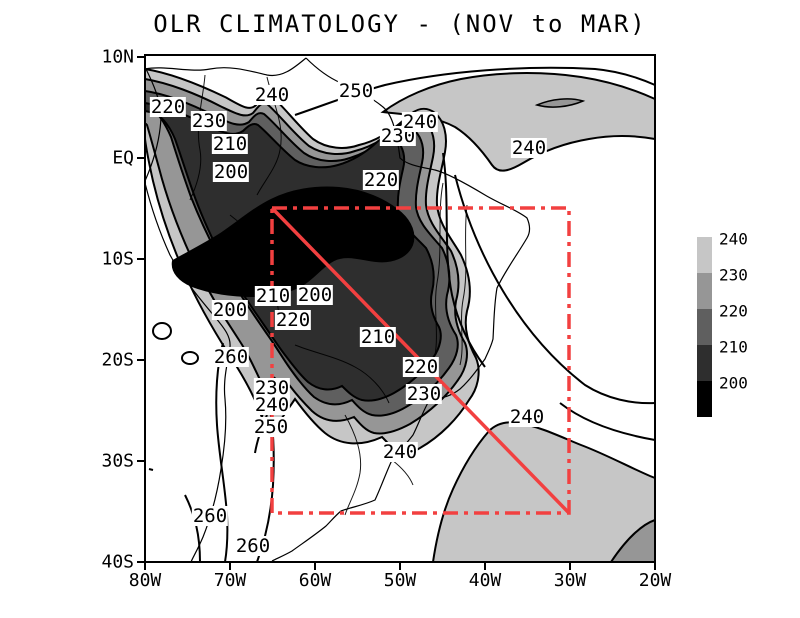 The image size is (800, 618). Describe the element at coordinates (655, 580) in the screenshot. I see `x-tick-label-20W: 20W` at that location.